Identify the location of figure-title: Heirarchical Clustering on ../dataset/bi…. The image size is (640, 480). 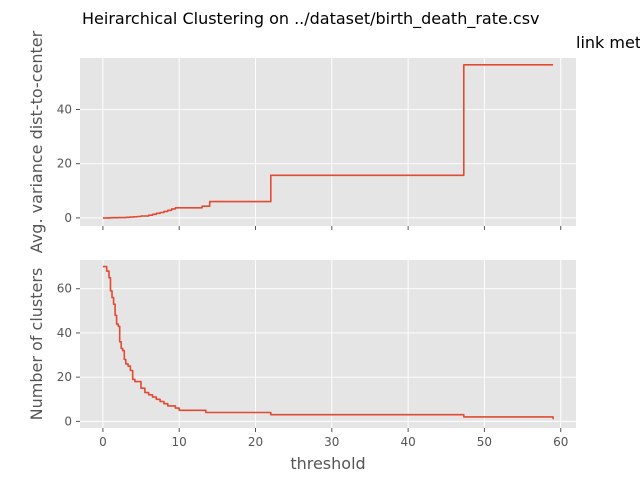
(311, 19).